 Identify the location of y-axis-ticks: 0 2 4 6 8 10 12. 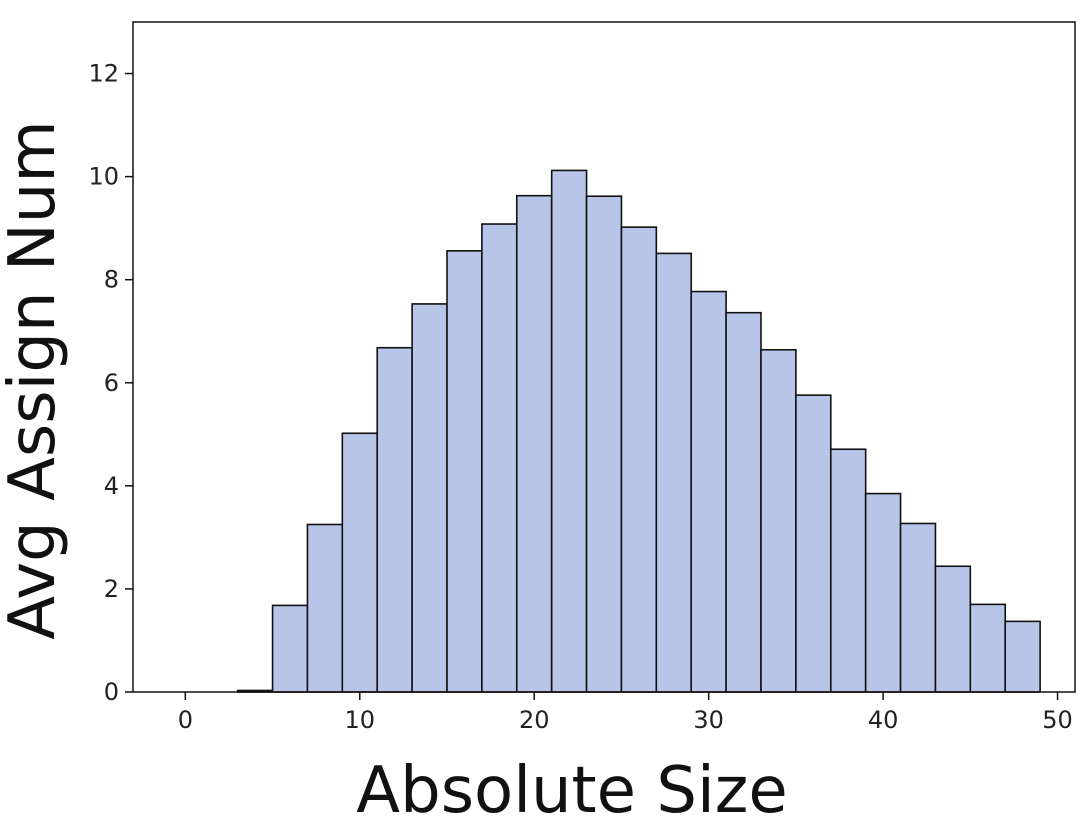
(110, 383).